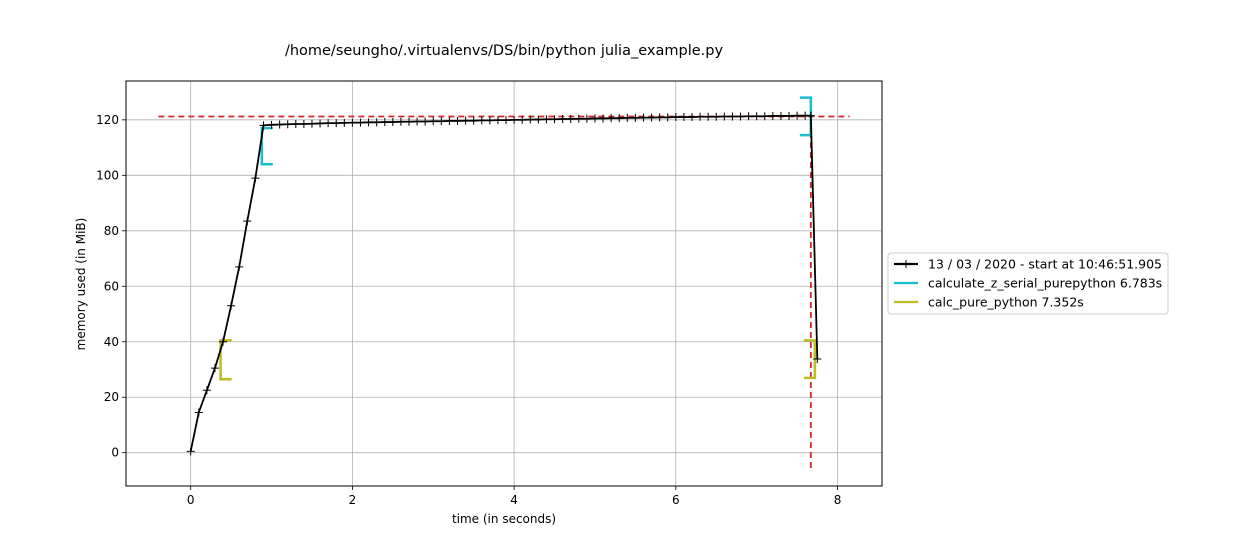 This screenshot has width=1260, height=540. I want to click on x-axis-ticks: 0 2 4 6 8, so click(514, 496).